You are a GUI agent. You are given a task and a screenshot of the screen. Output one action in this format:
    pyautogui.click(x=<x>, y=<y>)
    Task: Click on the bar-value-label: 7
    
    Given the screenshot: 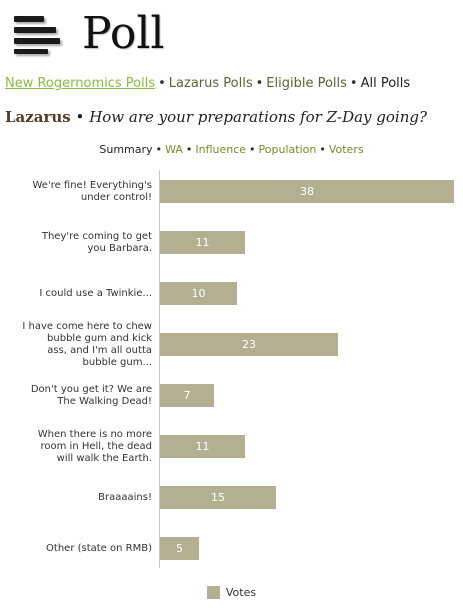 What is the action you would take?
    pyautogui.click(x=187, y=395)
    